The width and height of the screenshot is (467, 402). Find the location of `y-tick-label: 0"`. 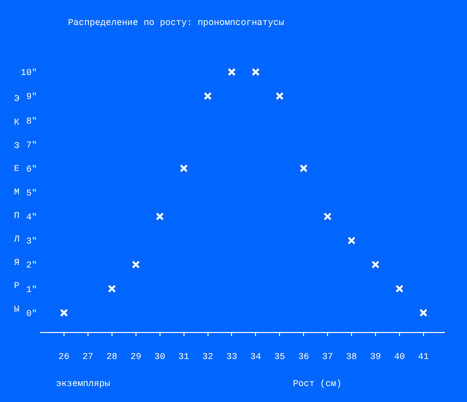

y-tick-label: 0" is located at coordinates (31, 313).